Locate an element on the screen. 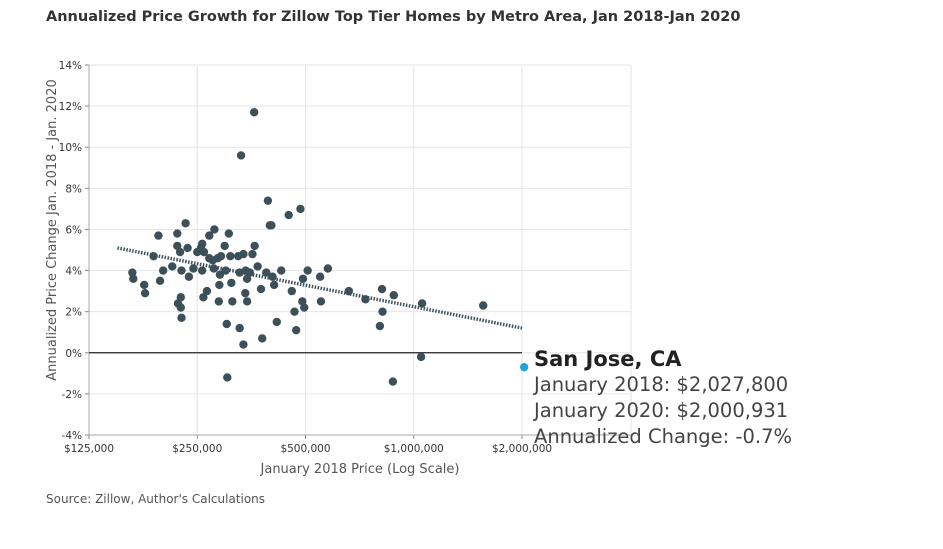  y-tick-label: 12% is located at coordinates (70, 107).